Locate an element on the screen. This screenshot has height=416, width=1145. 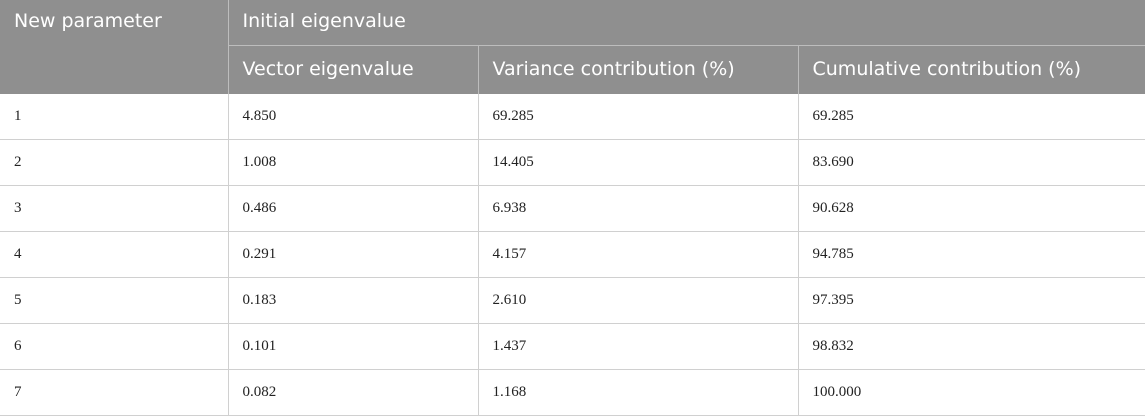
table-cell: 4.850 is located at coordinates (352, 117).